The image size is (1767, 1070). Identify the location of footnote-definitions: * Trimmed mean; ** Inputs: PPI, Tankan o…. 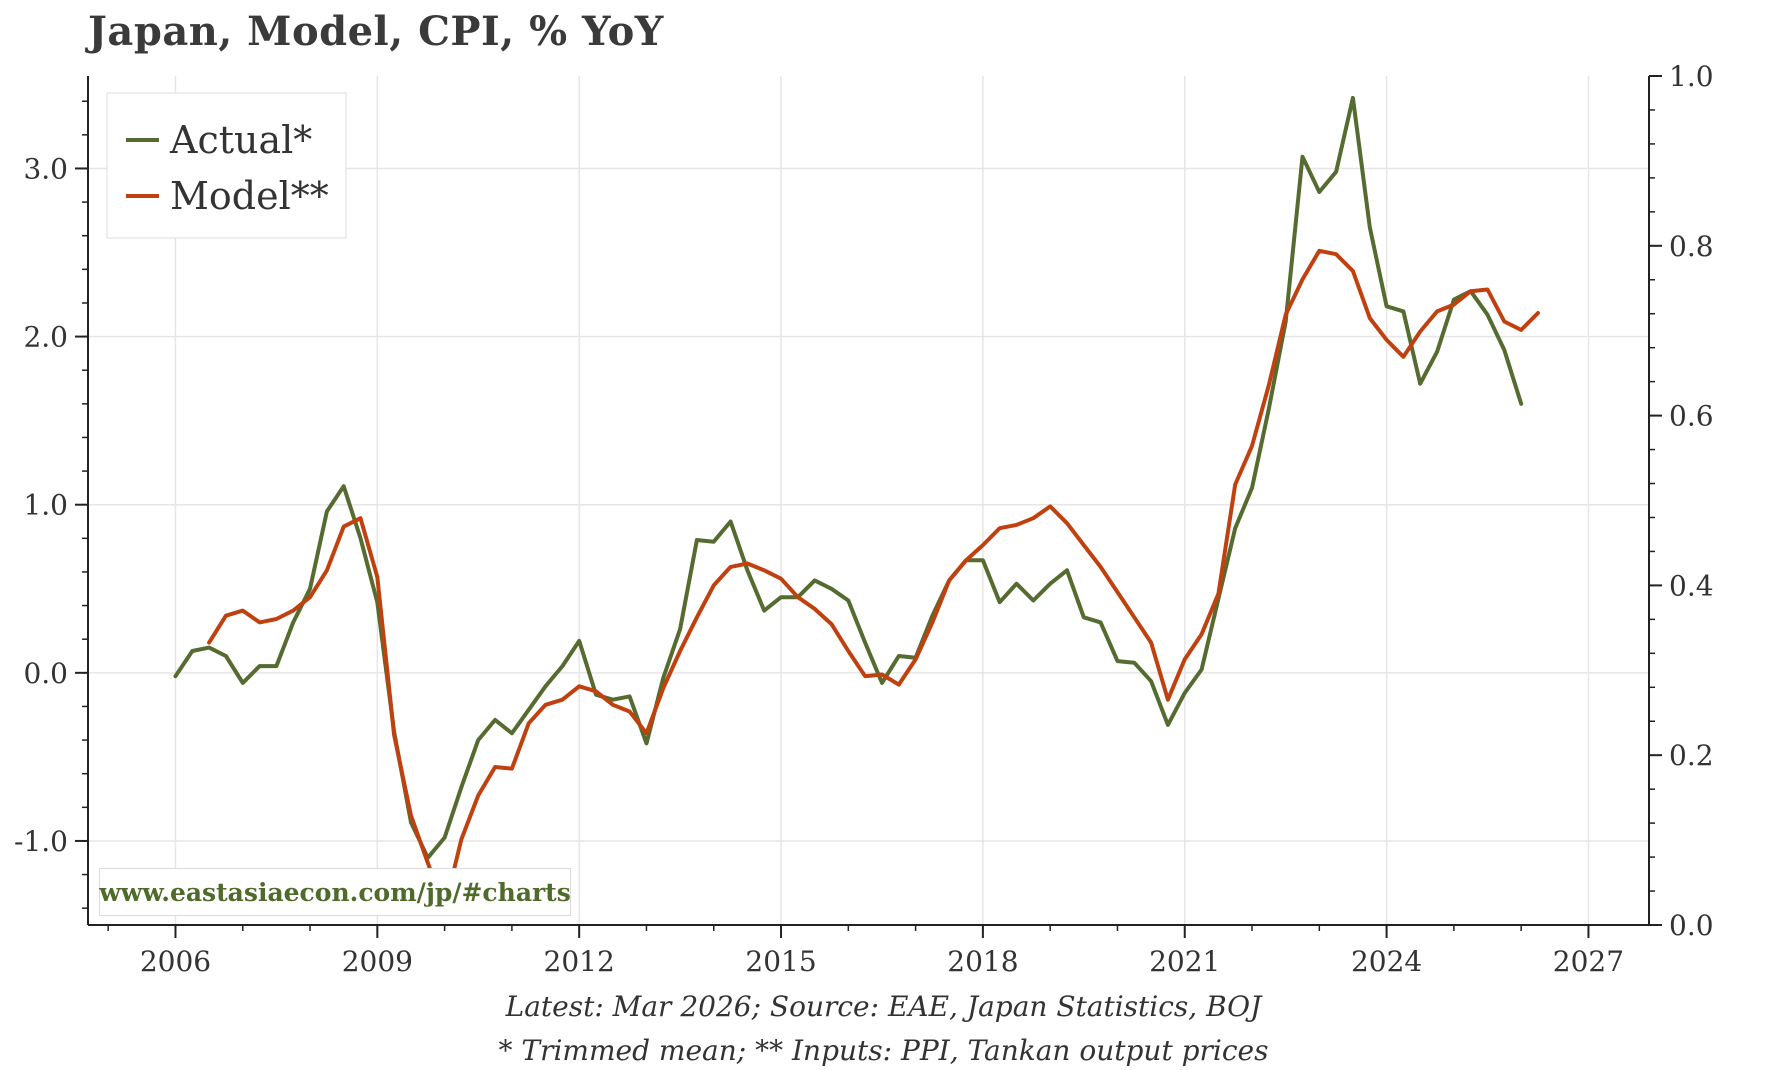
(883, 1050).